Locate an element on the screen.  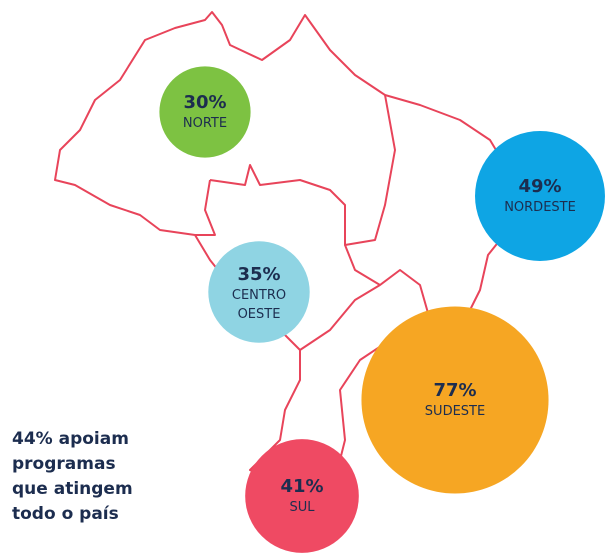
value-label: 77% is located at coordinates (454, 390).